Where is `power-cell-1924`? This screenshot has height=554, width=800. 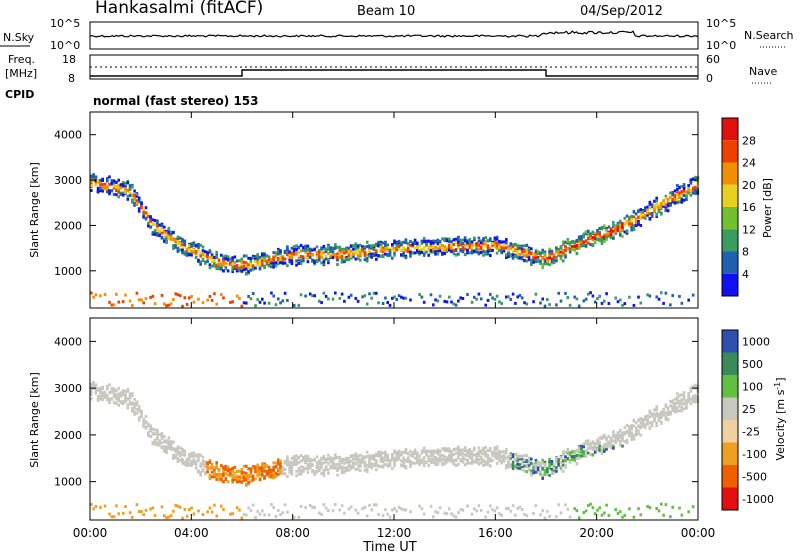
power-cell-1924 is located at coordinates (371, 257).